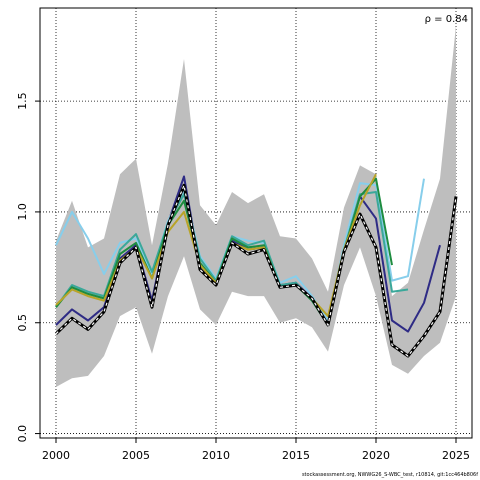 The height and width of the screenshot is (480, 480). What do you see at coordinates (22, 323) in the screenshot?
I see `y-tick-label-0.5: 0.5` at bounding box center [22, 323].